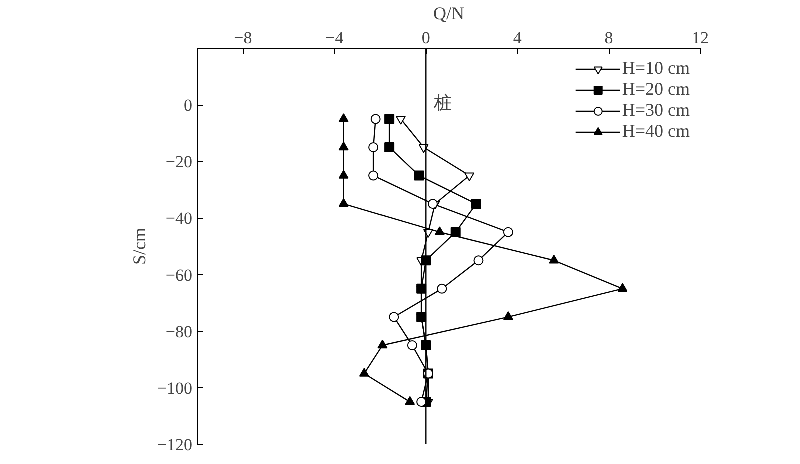 The image size is (800, 464). What do you see at coordinates (426, 38) in the screenshot?
I see `x-tick-label: 0` at bounding box center [426, 38].